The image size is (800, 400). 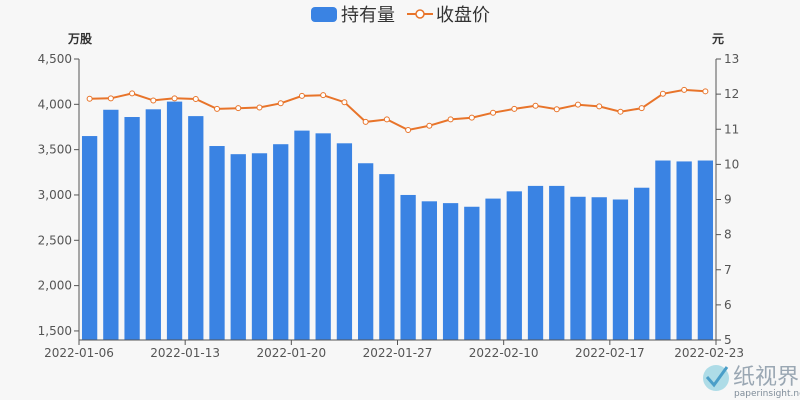 I want to click on watermark-logo: 纸视界 paperinsight.net, so click(x=751, y=382).